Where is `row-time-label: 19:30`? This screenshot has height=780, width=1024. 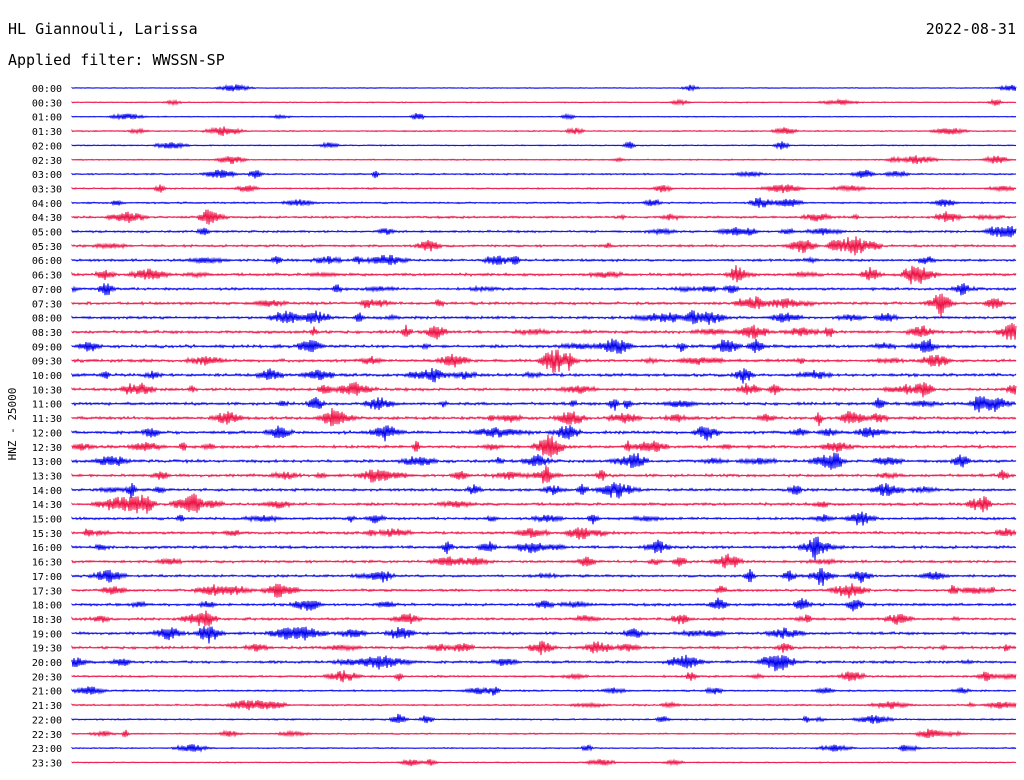
row-time-label: 19:30 is located at coordinates (47, 649).